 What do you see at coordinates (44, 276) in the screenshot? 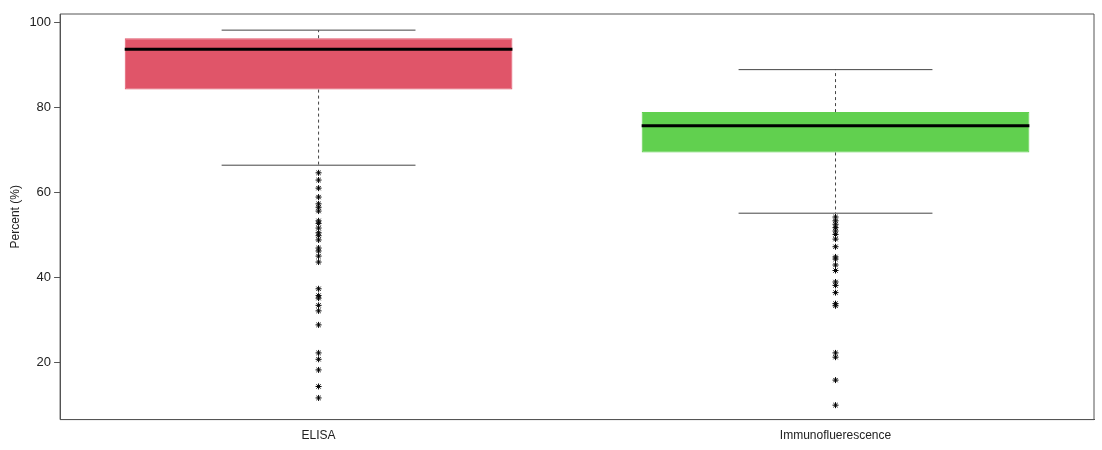
I see `y-tick-label: 40` at bounding box center [44, 276].